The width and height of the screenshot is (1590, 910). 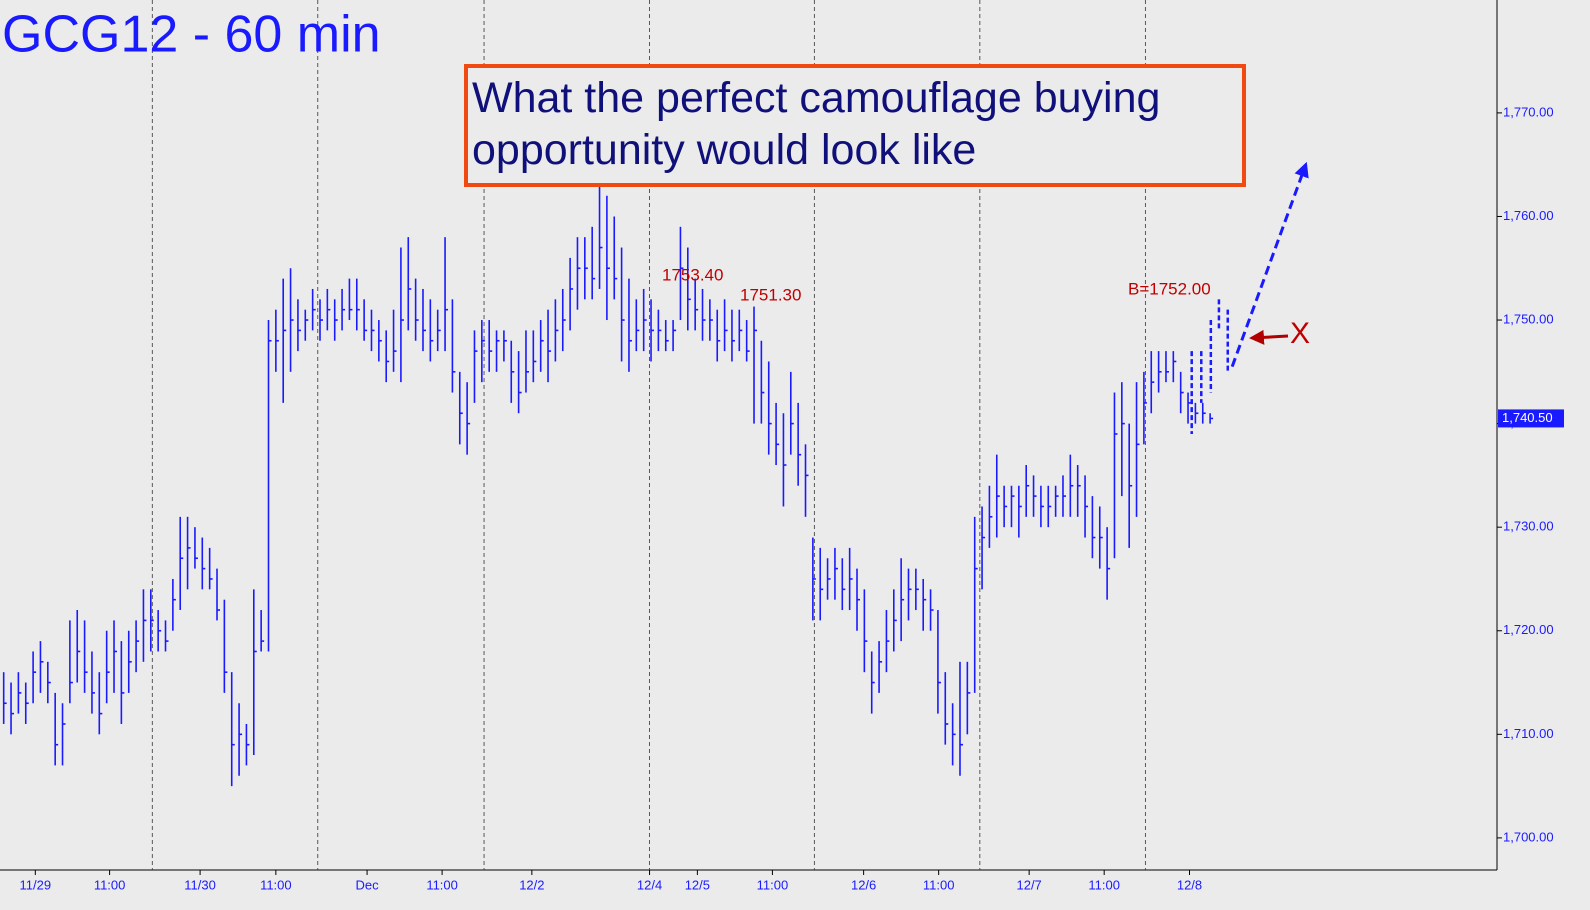 What do you see at coordinates (1527, 417) in the screenshot?
I see `last-price-label: 1,740.50` at bounding box center [1527, 417].